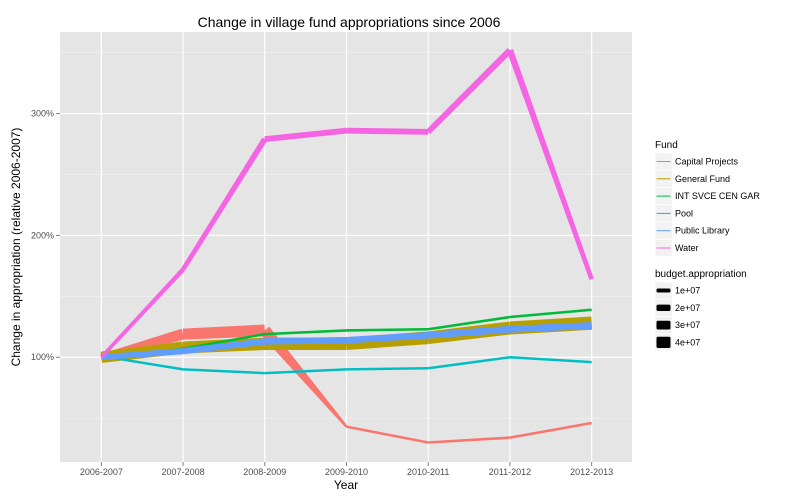 The height and width of the screenshot is (500, 800). I want to click on y-tick-label-0: 100%, so click(42, 357).